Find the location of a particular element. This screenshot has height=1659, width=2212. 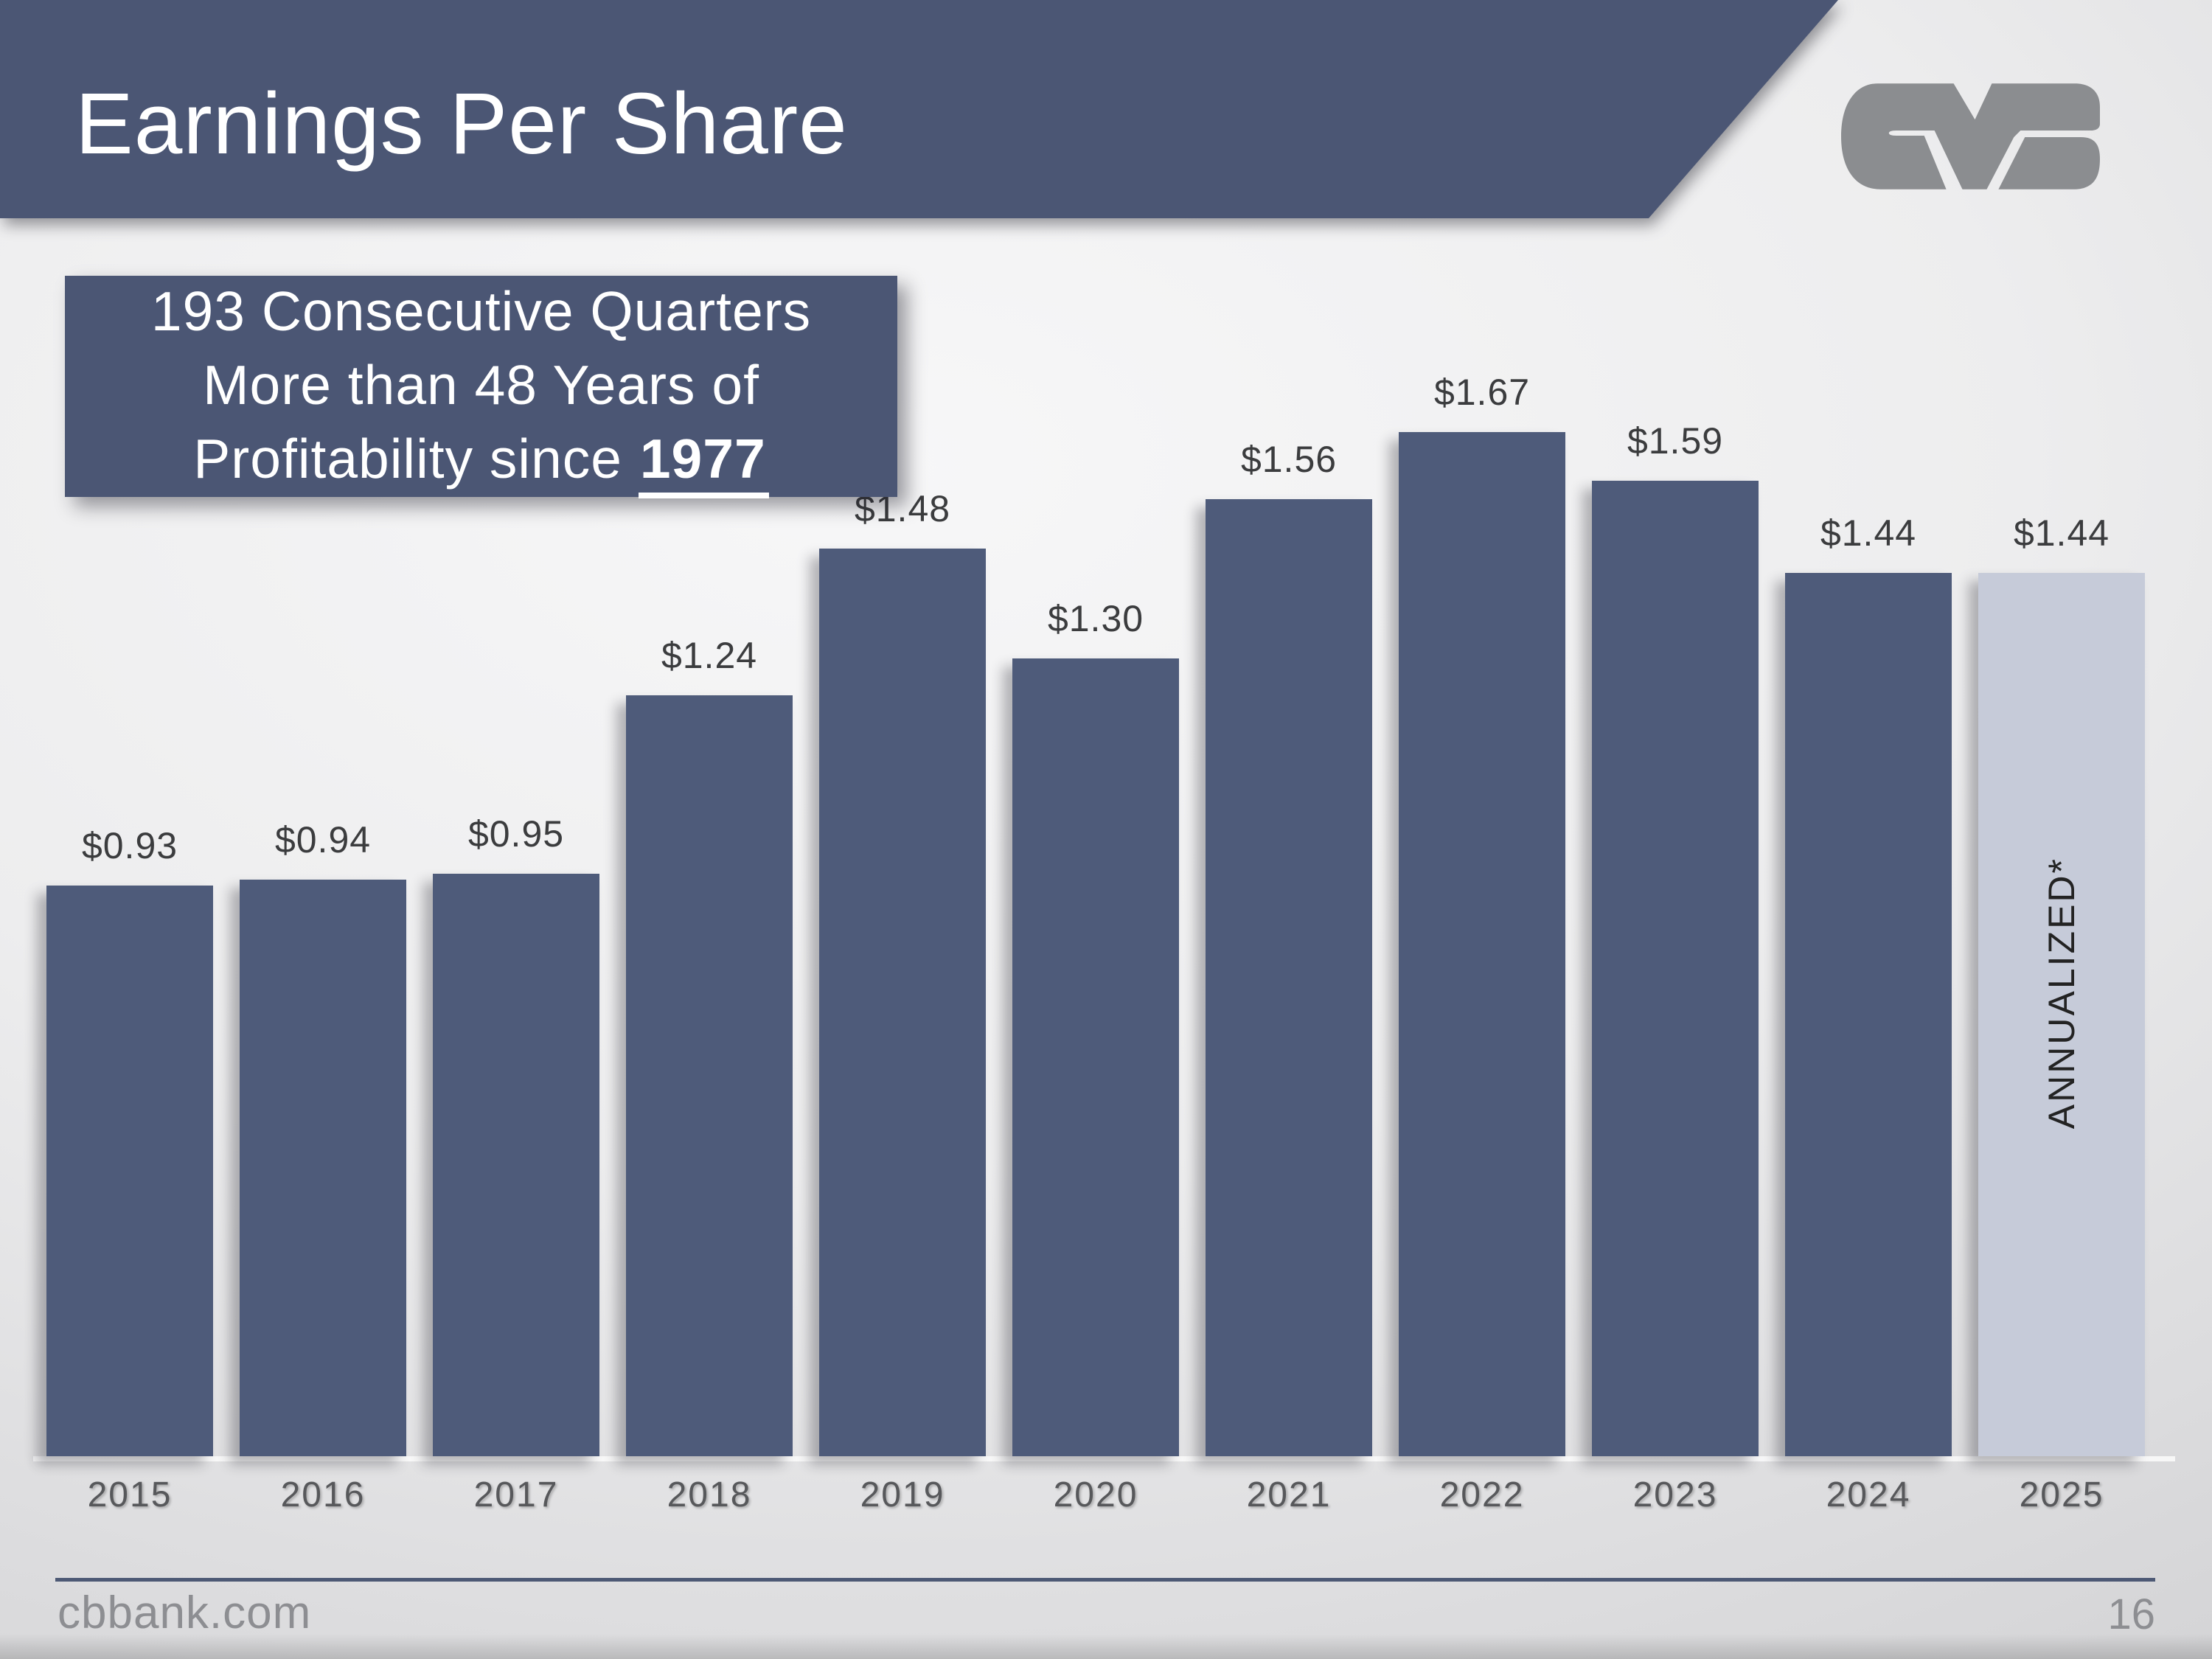

value-label-2015: $0.93 is located at coordinates (129, 845).